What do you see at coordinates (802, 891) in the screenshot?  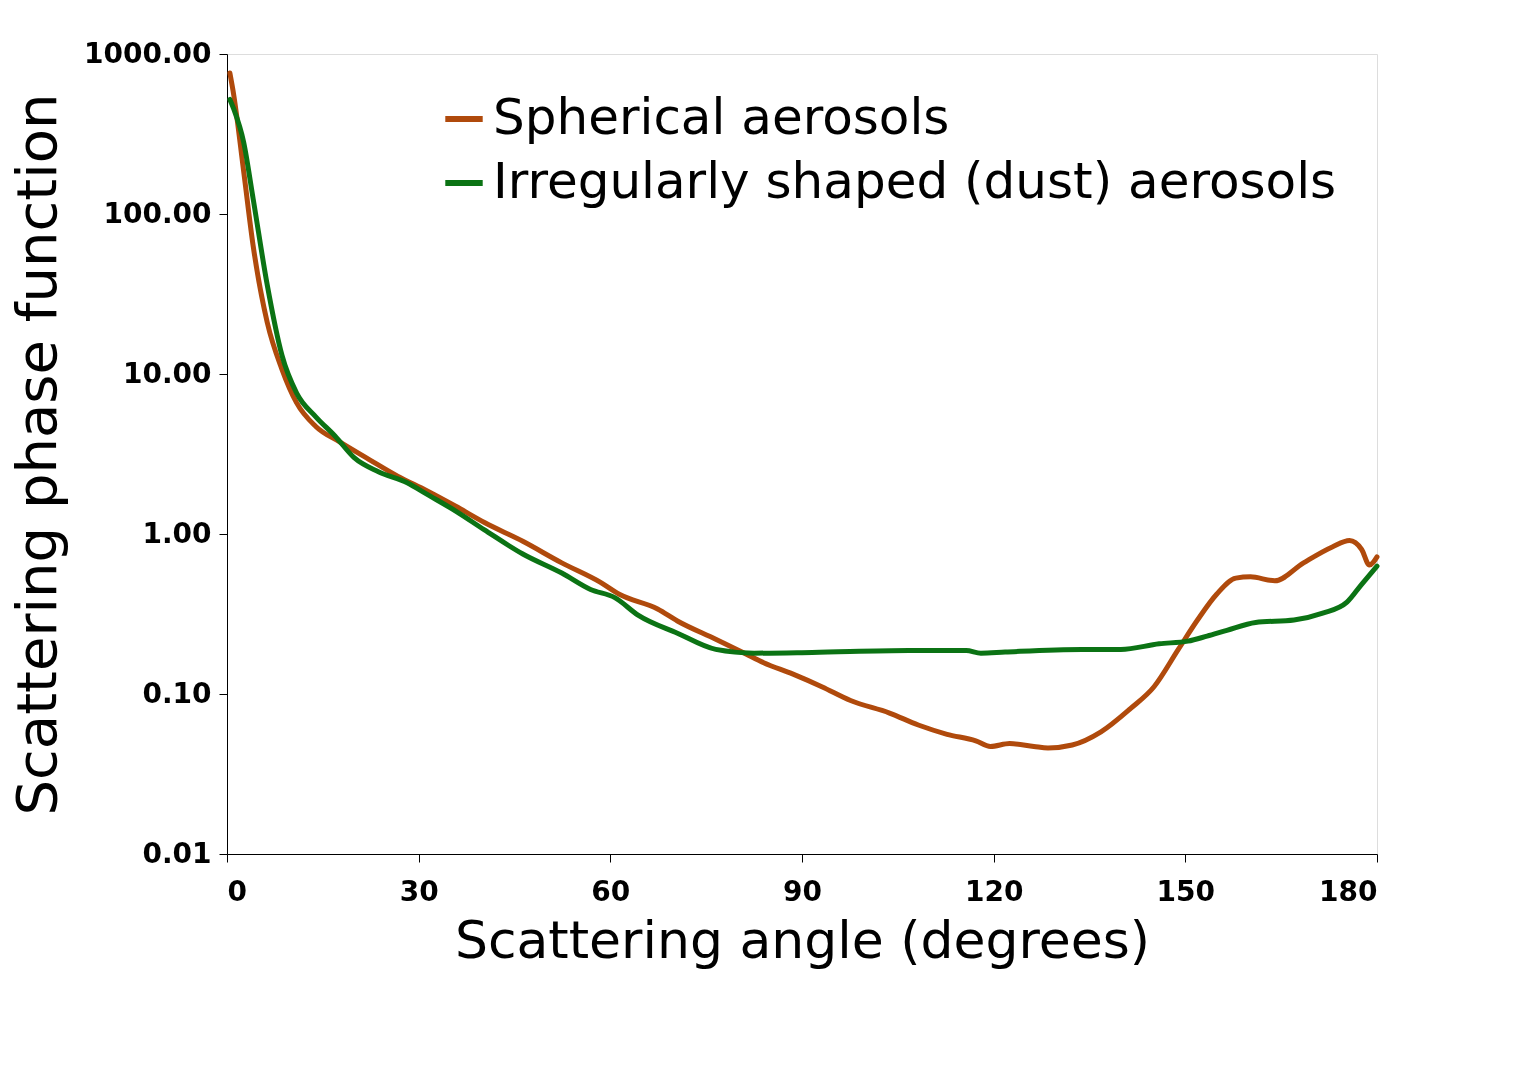 I see `x-tick-label: 90` at bounding box center [802, 891].